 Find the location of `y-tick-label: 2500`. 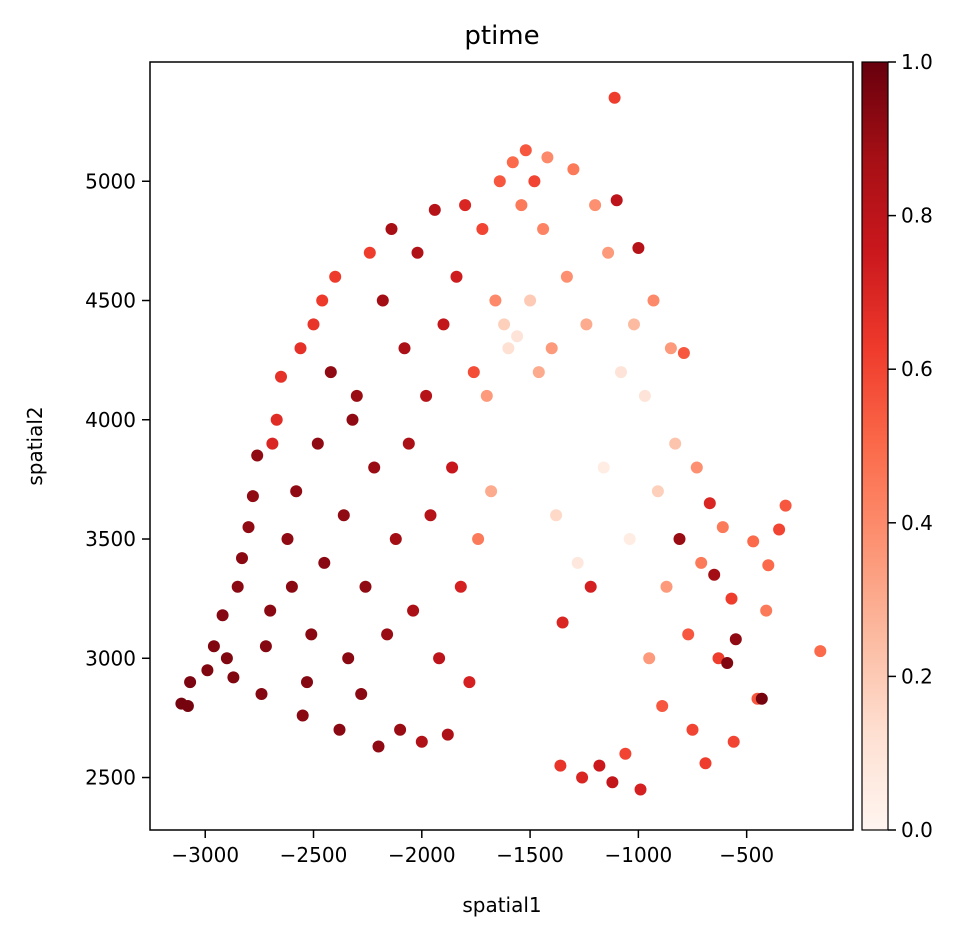

y-tick-label: 2500 is located at coordinates (110, 778).